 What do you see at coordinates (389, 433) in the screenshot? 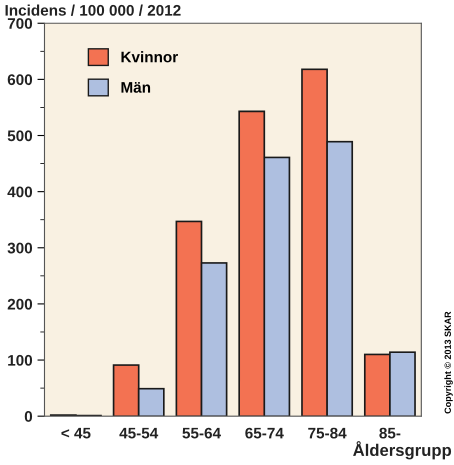
I see `x-tick-label: 85-` at bounding box center [389, 433].